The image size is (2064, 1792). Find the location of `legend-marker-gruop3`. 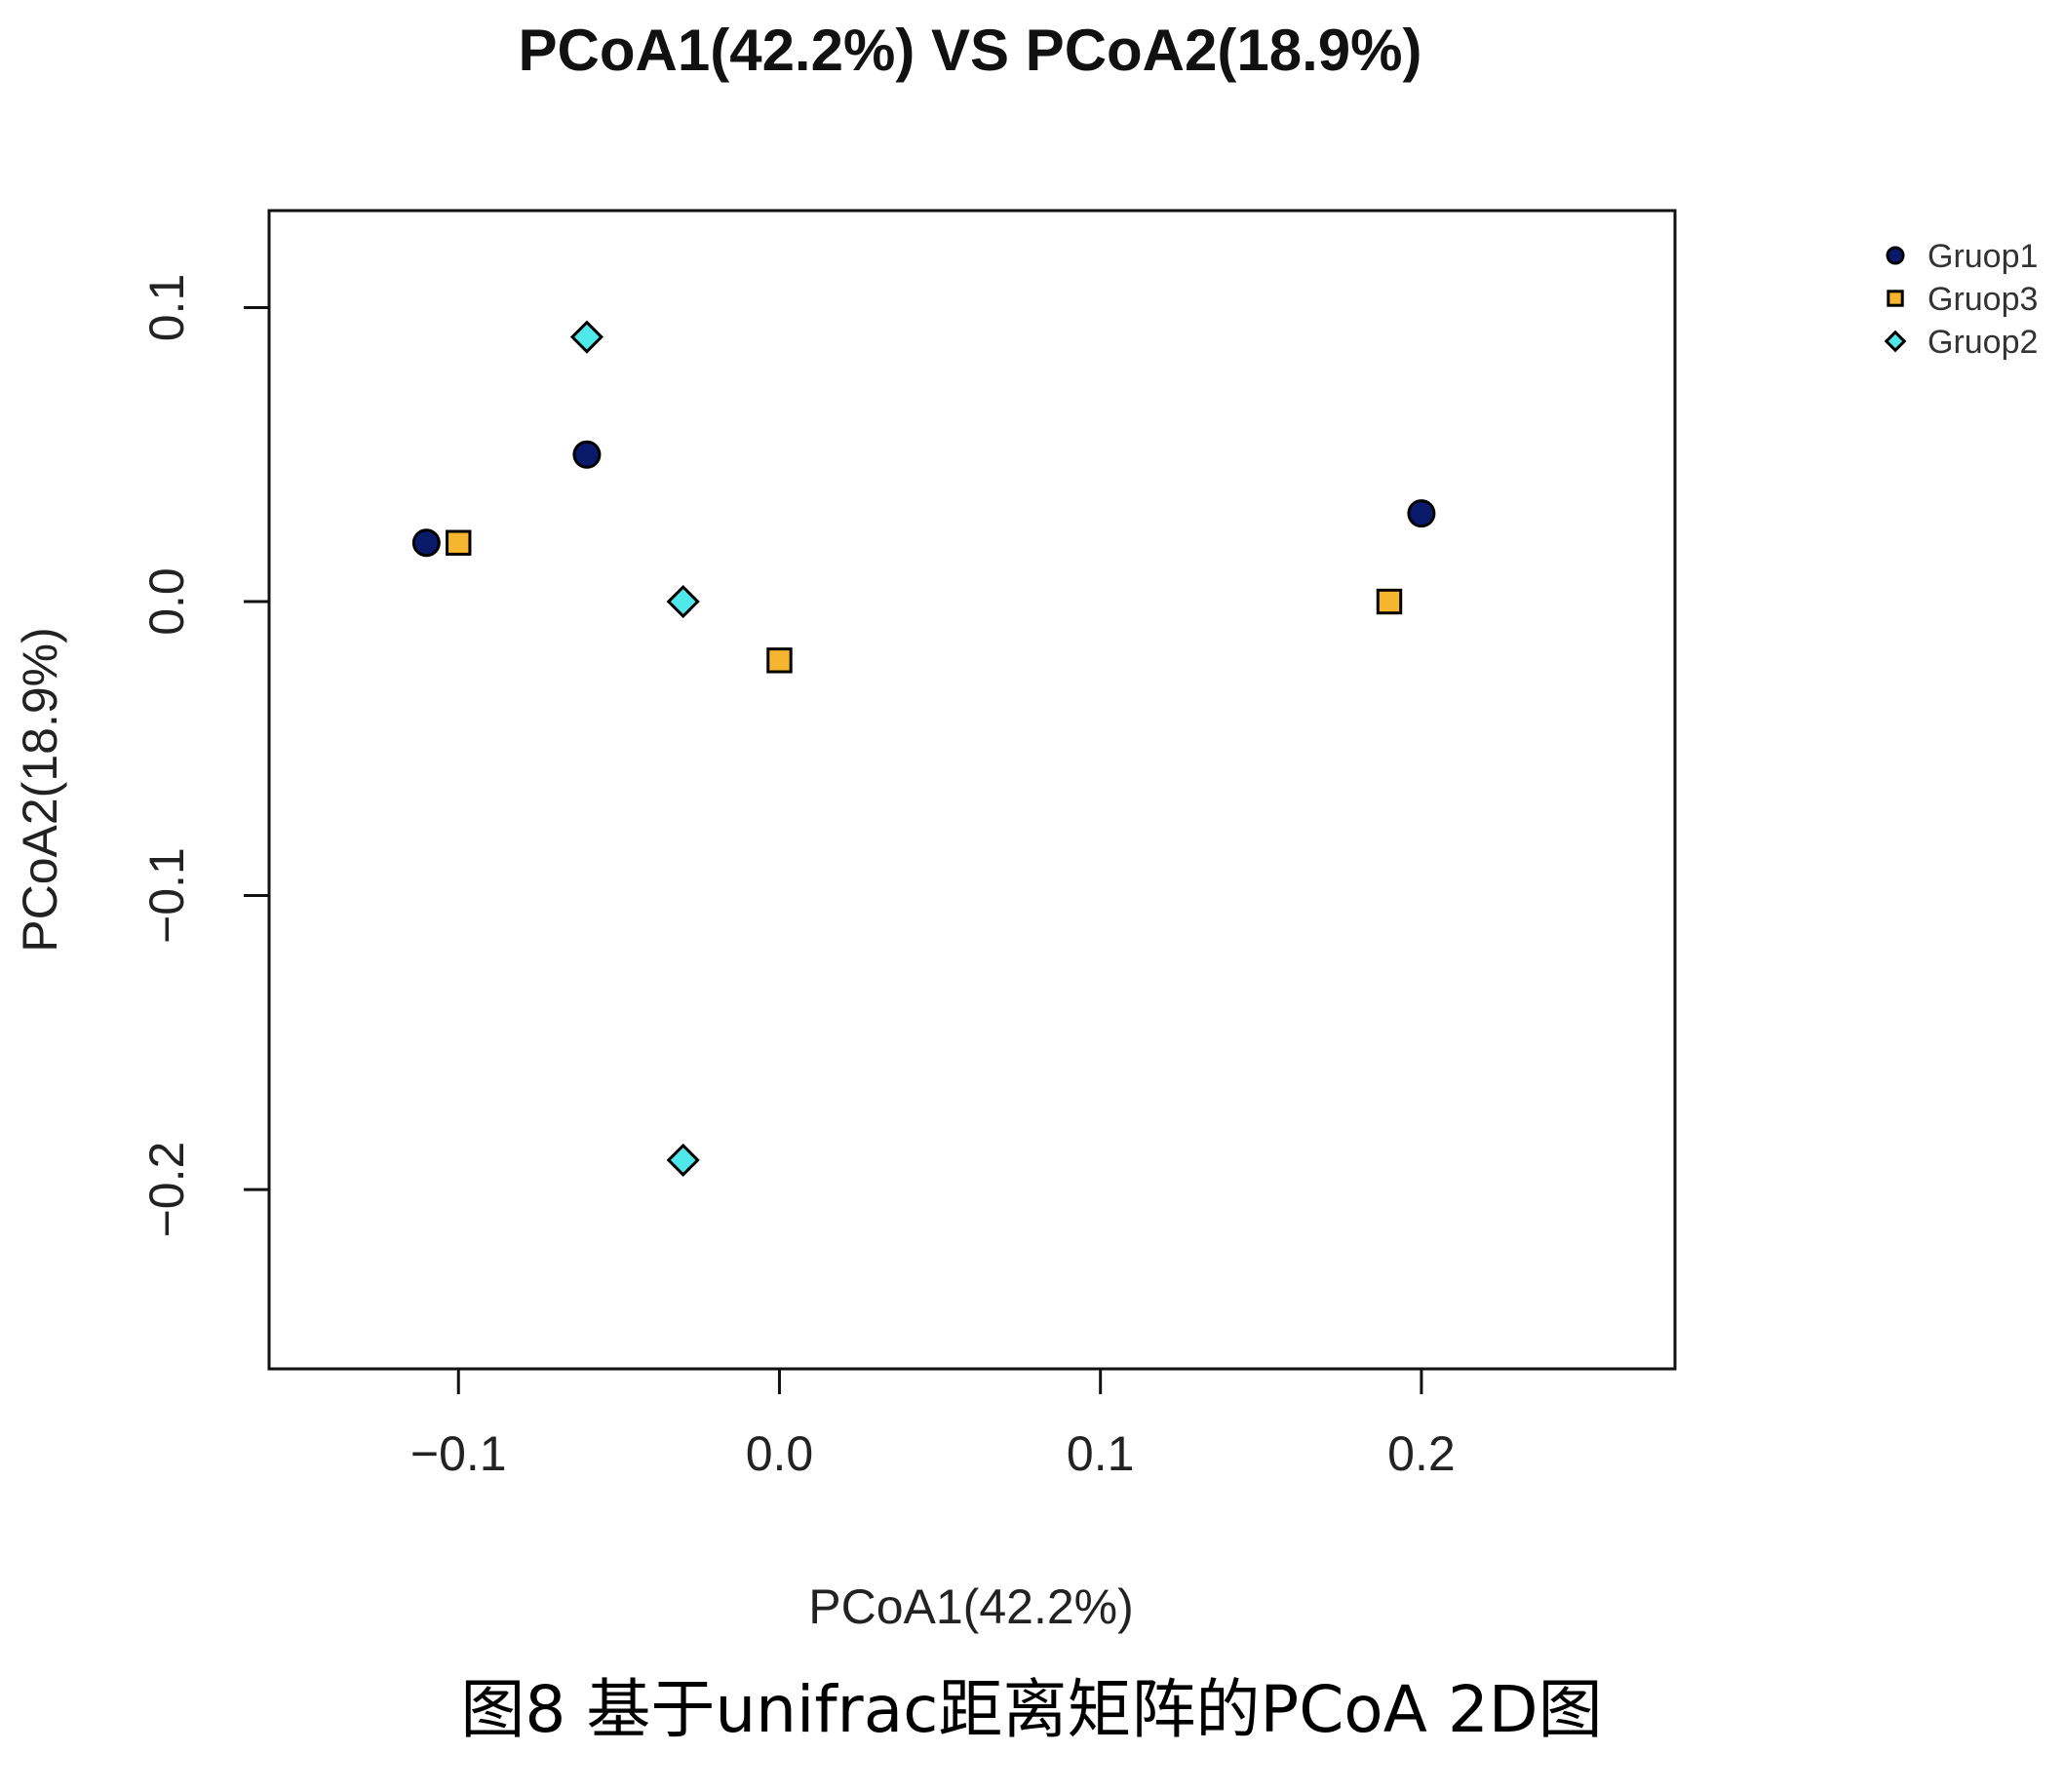

legend-marker-gruop3 is located at coordinates (1895, 298).